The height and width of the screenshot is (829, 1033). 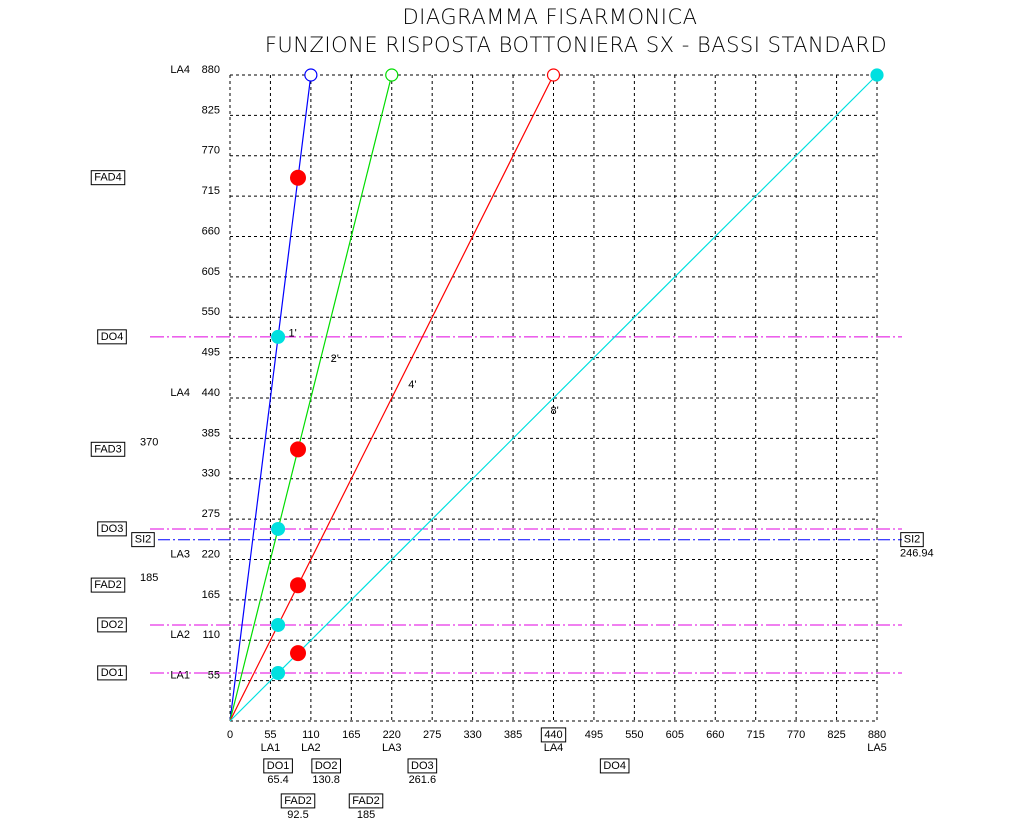 I want to click on reference-label: DO2, so click(x=112, y=625).